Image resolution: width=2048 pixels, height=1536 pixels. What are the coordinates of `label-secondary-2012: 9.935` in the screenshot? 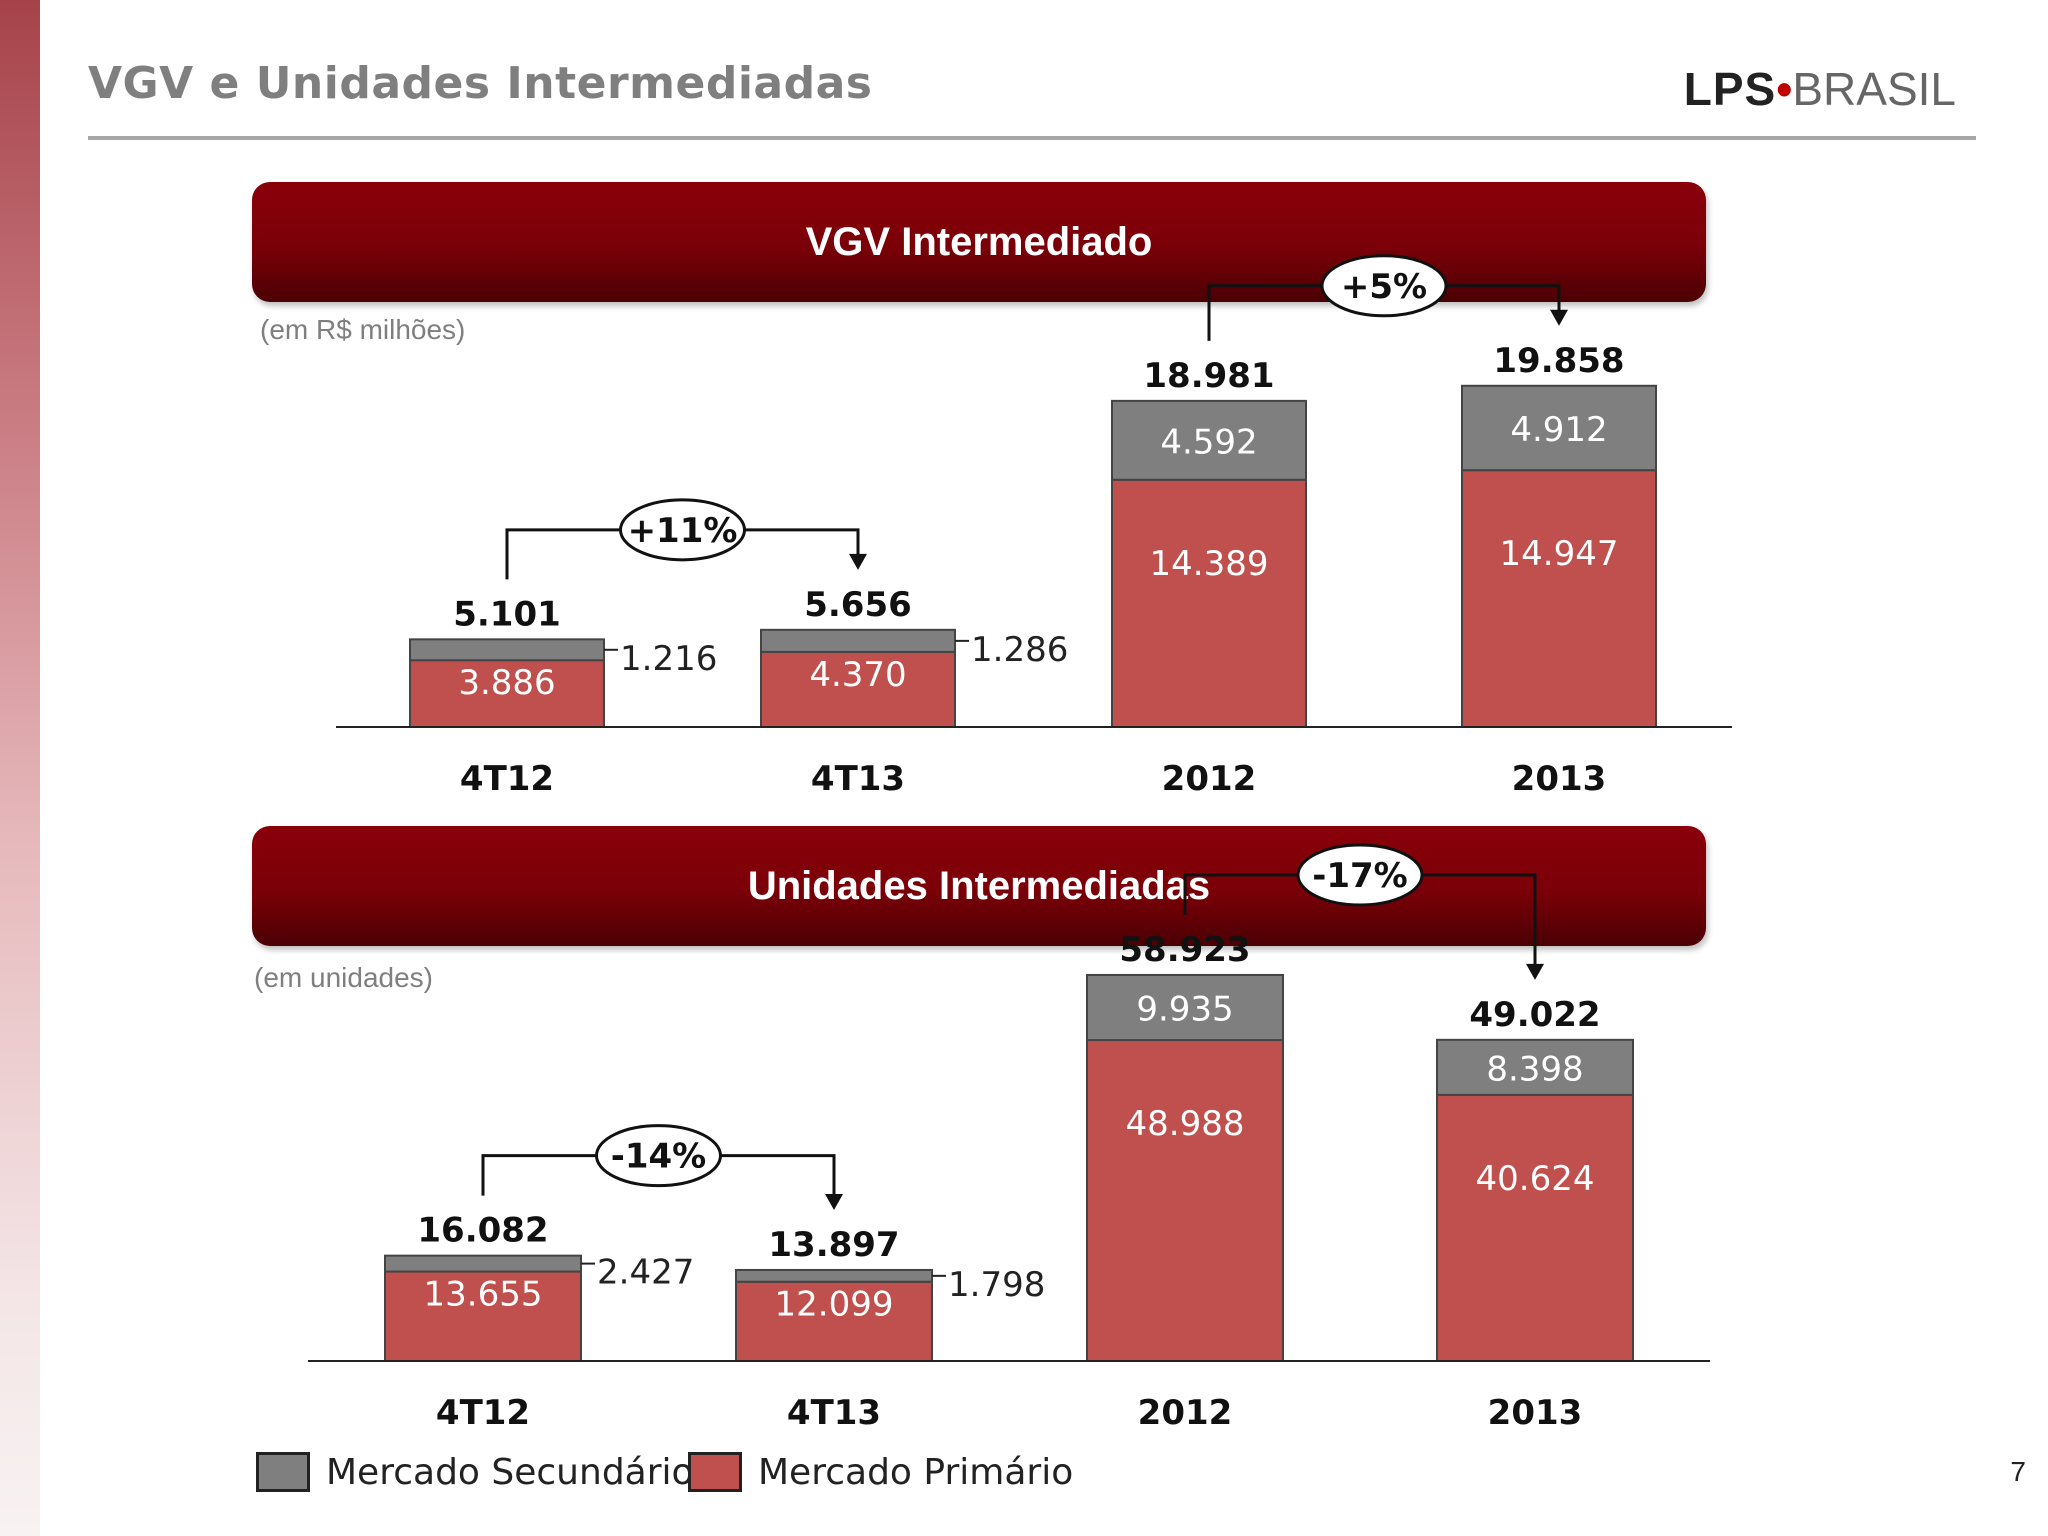 It's located at (1184, 1010).